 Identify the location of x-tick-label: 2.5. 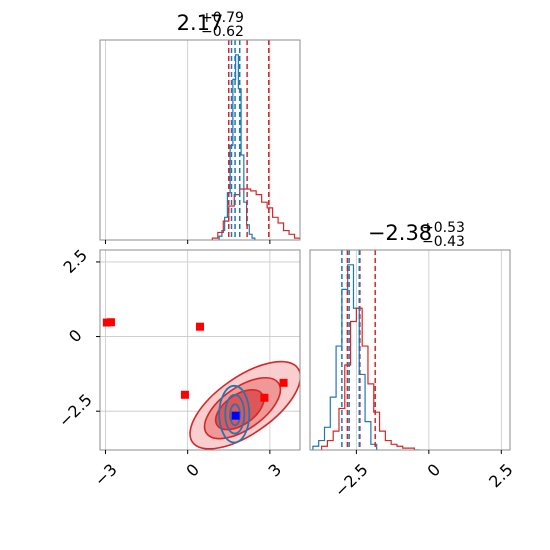
(500, 475).